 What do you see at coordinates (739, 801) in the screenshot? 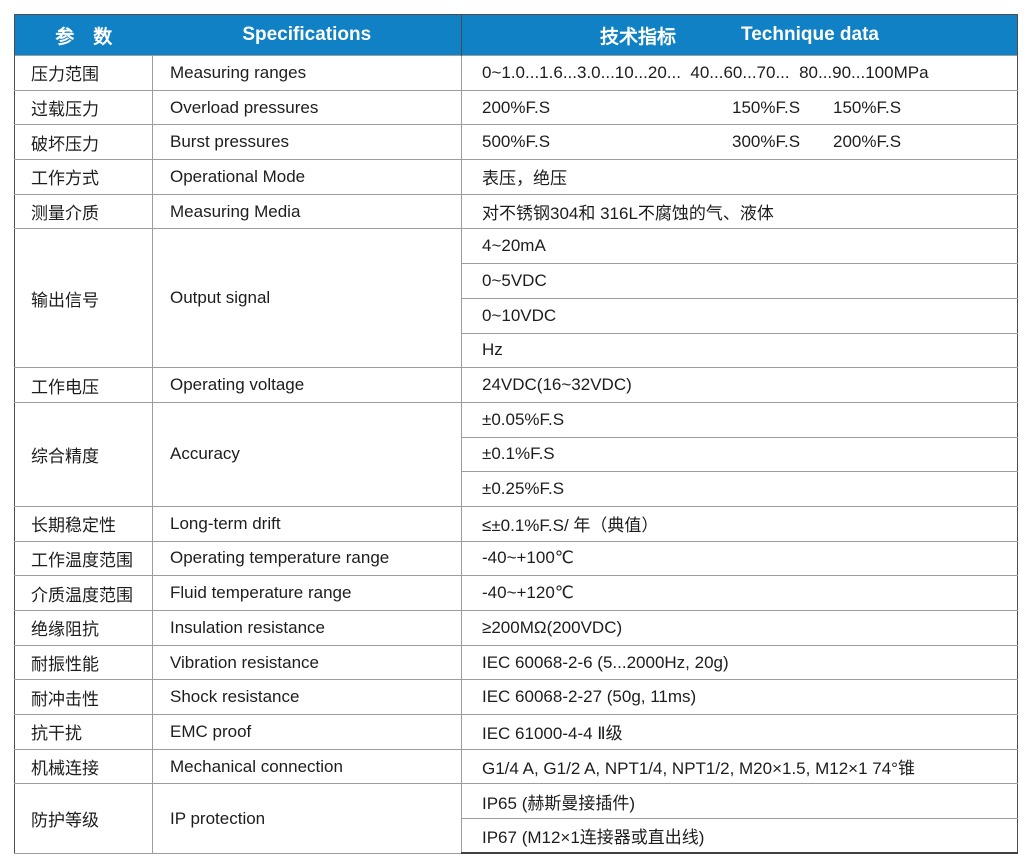
I see `value-subrow-cell: IP65 (赫斯曼接插件)` at bounding box center [739, 801].